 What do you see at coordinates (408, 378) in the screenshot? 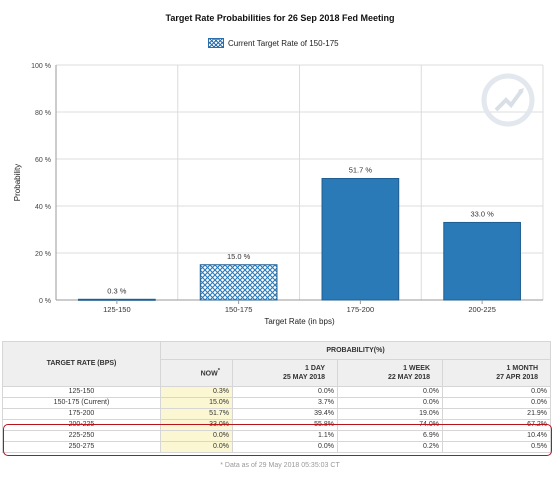
I see `header-1-week-date: 22 MAY 2018` at bounding box center [408, 378].